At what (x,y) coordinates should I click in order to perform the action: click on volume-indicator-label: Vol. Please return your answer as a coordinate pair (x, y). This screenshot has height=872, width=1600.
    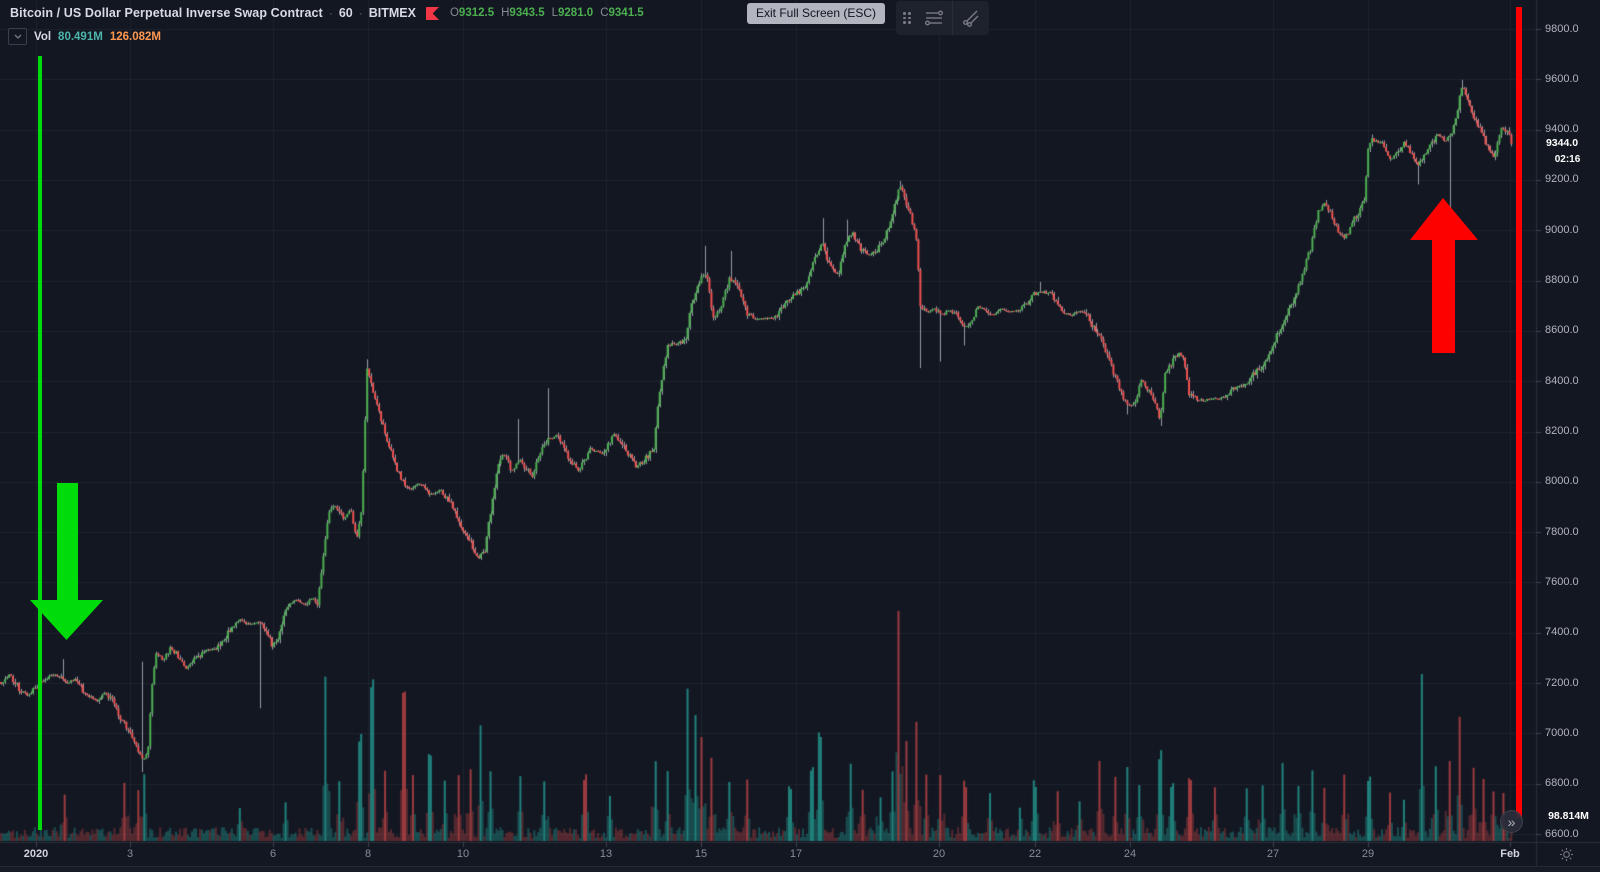
    Looking at the image, I should click on (43, 36).